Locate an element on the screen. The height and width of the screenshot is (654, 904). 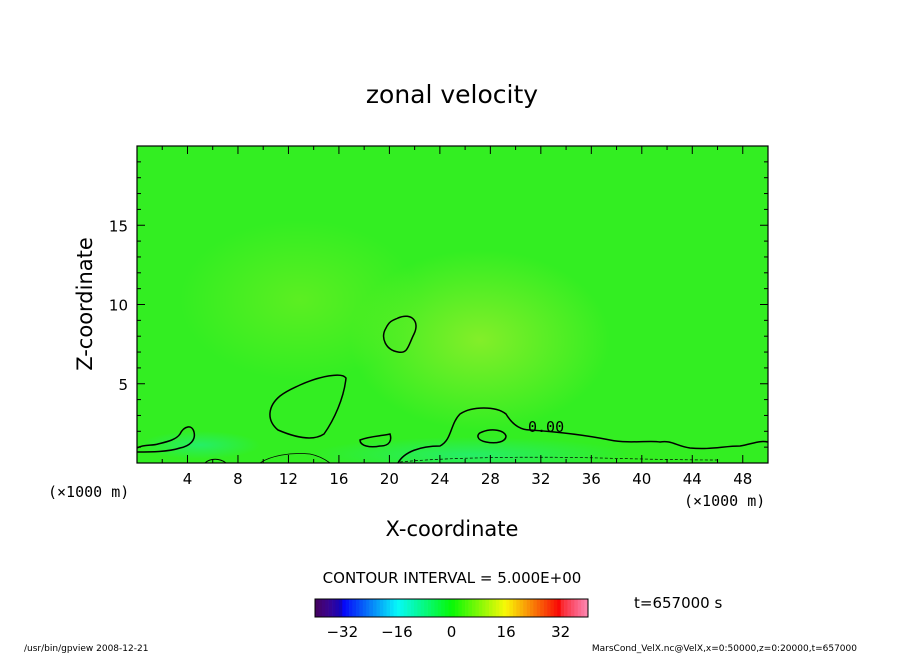
footer-left: /usr/bin/gpview 2008-12-21 is located at coordinates (86, 649).